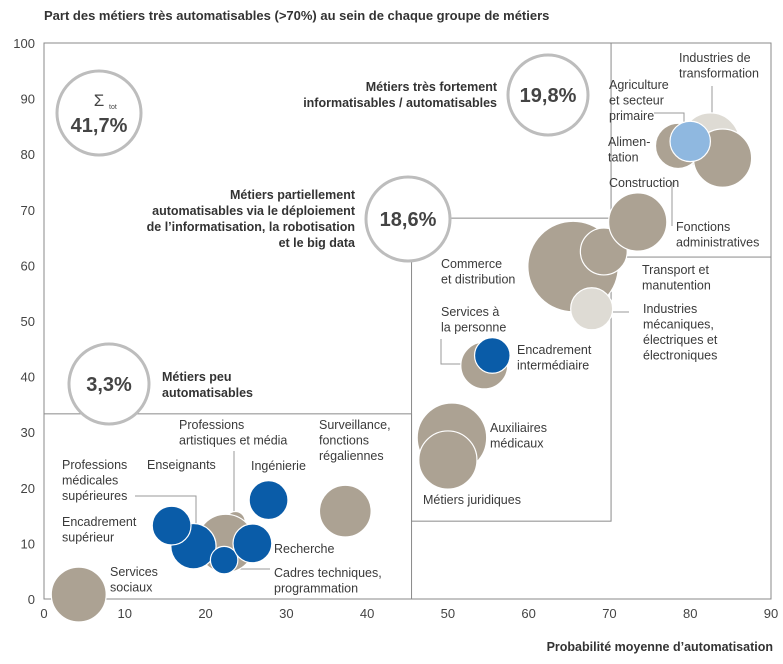  What do you see at coordinates (78, 594) in the screenshot?
I see `bubble-services-sociaux` at bounding box center [78, 594].